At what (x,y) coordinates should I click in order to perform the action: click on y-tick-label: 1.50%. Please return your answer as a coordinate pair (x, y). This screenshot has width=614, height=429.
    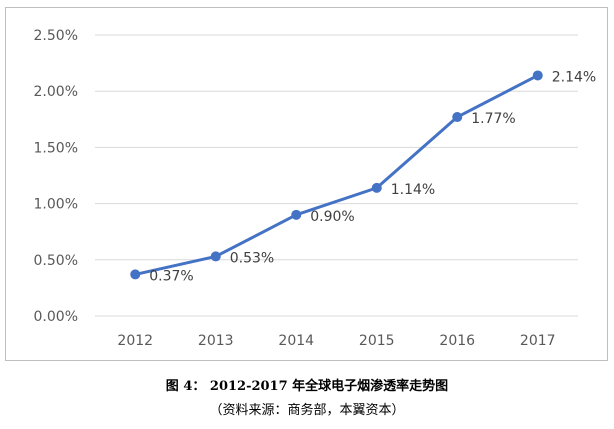
    Looking at the image, I should click on (56, 148).